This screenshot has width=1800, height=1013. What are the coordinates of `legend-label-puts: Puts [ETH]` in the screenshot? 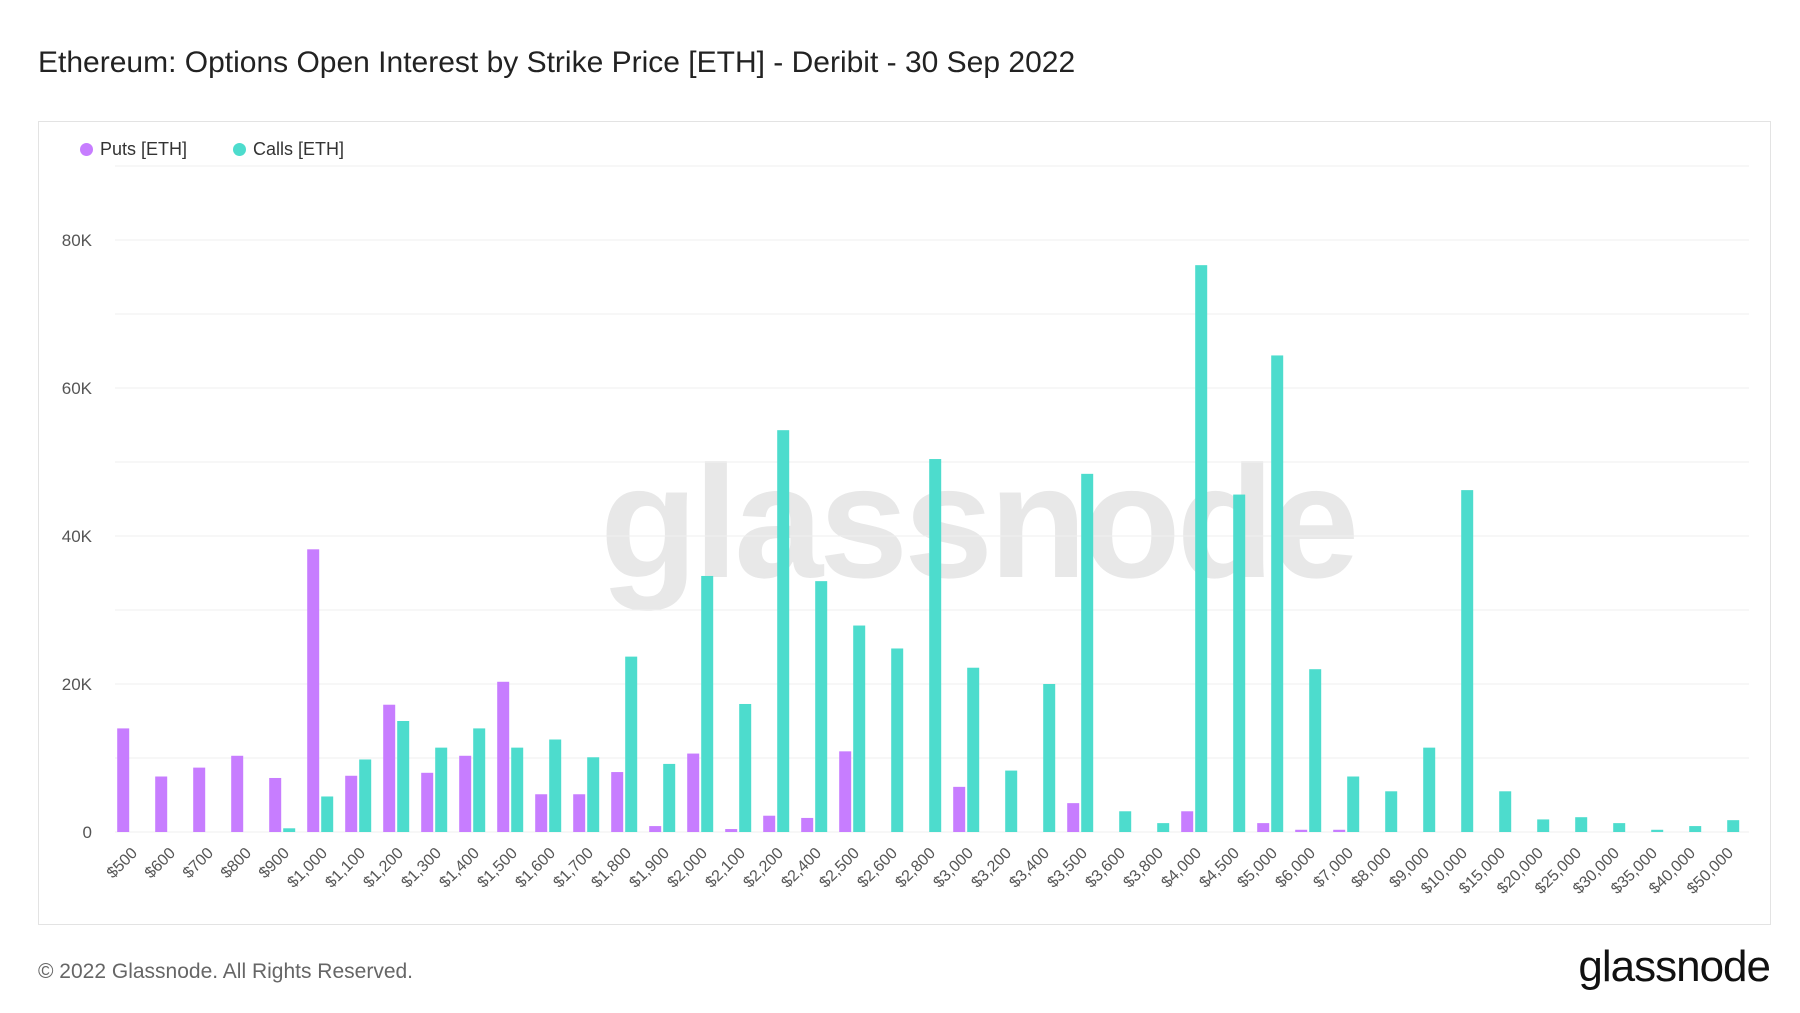 It's located at (144, 149).